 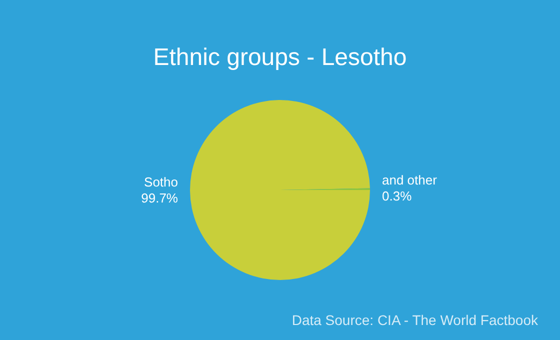 What do you see at coordinates (161, 182) in the screenshot?
I see `slice-label: Sotho` at bounding box center [161, 182].